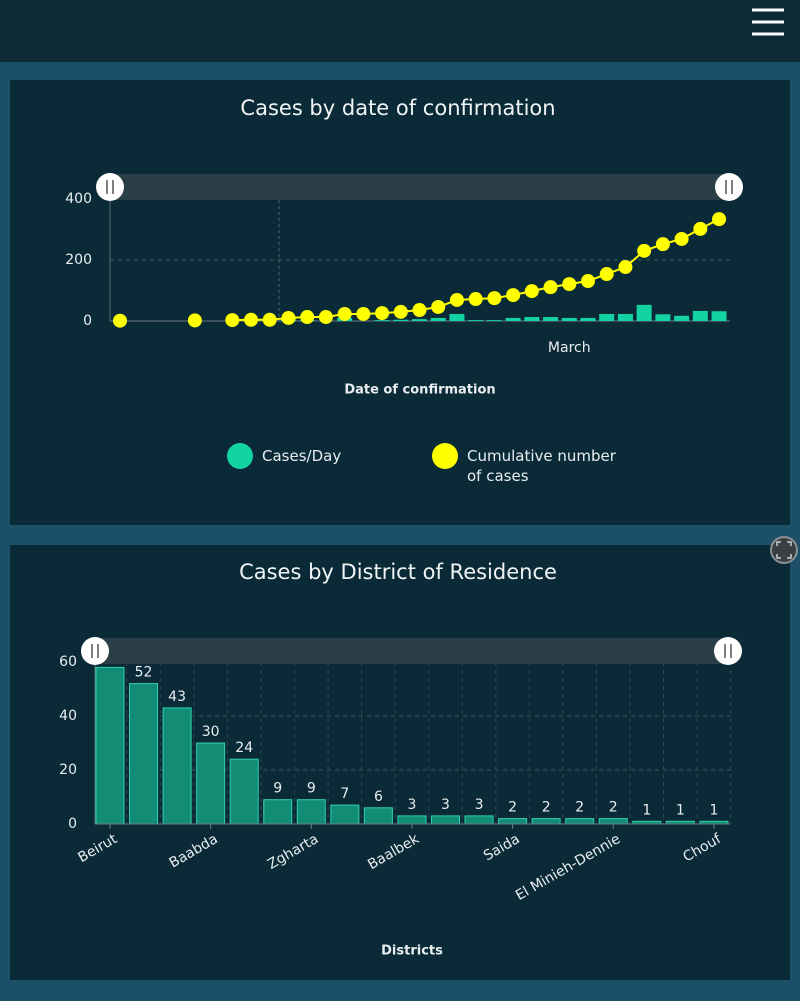  What do you see at coordinates (68, 716) in the screenshot?
I see `y-tick-label: 40` at bounding box center [68, 716].